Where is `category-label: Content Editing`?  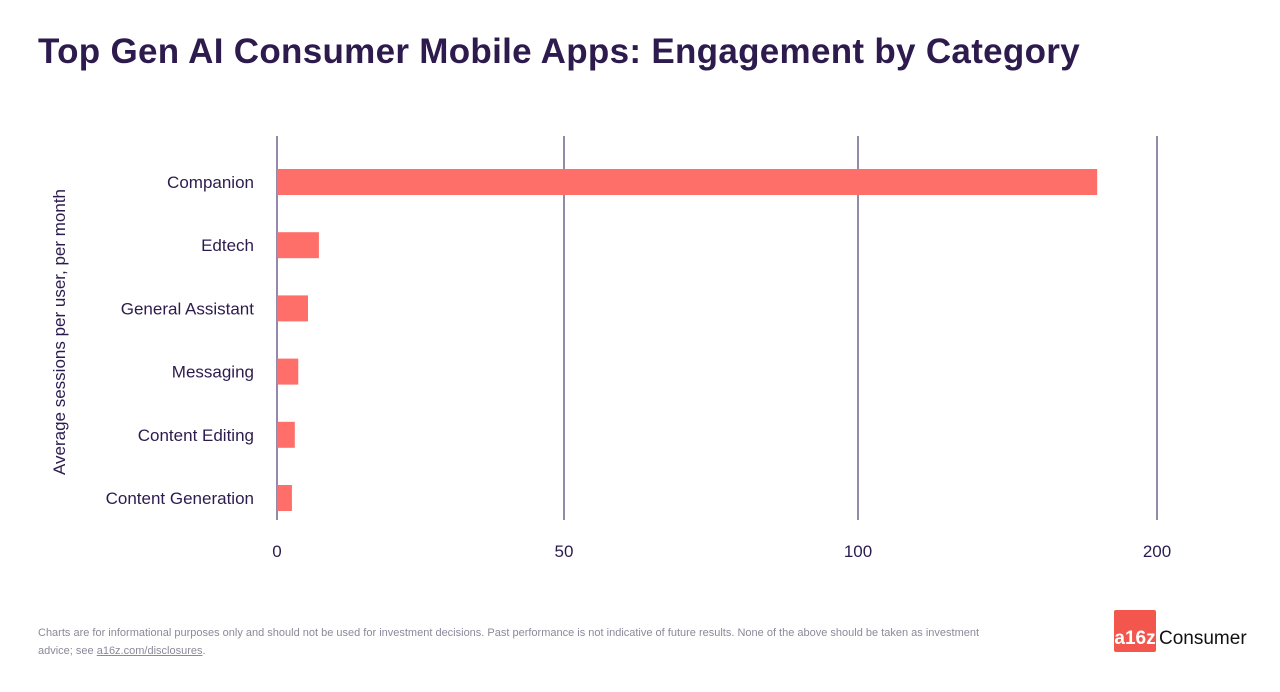 category-label: Content Editing is located at coordinates (196, 435).